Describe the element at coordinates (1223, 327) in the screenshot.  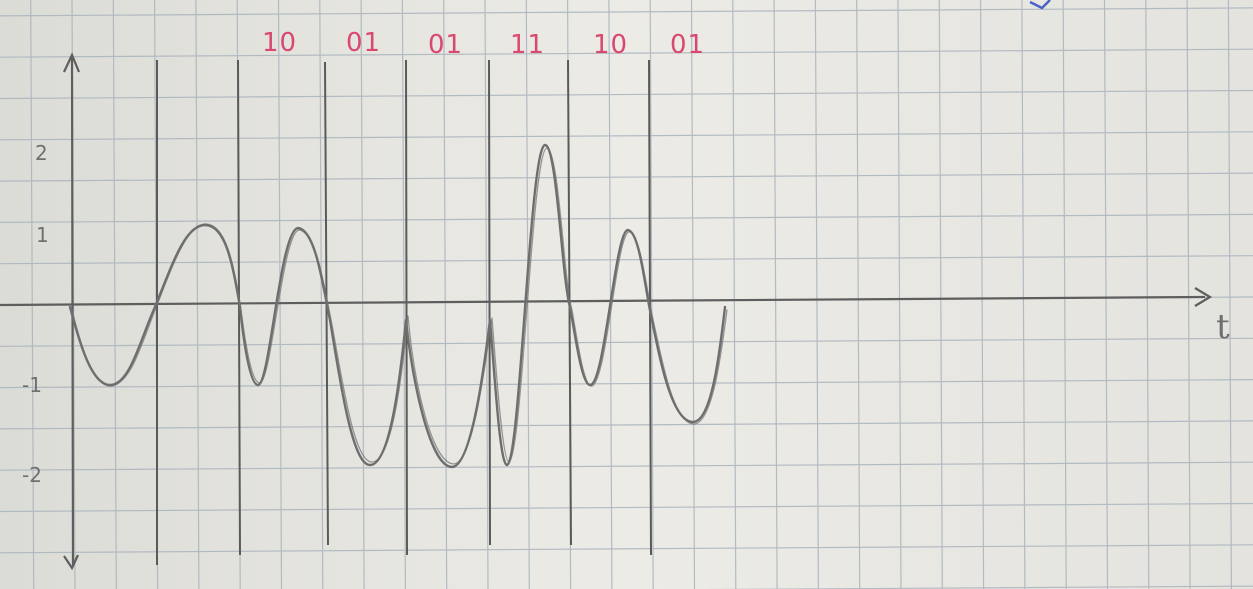
I see `time-axis-label: t` at that location.